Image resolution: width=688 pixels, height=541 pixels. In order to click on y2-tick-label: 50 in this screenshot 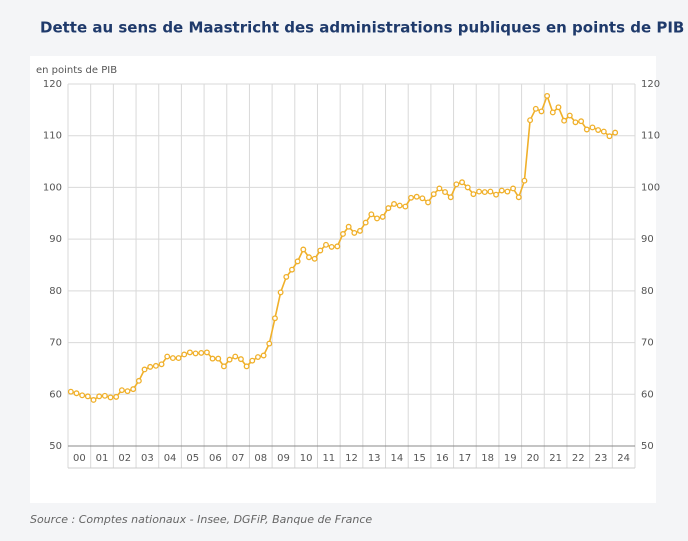, I will do `click(647, 446)`.